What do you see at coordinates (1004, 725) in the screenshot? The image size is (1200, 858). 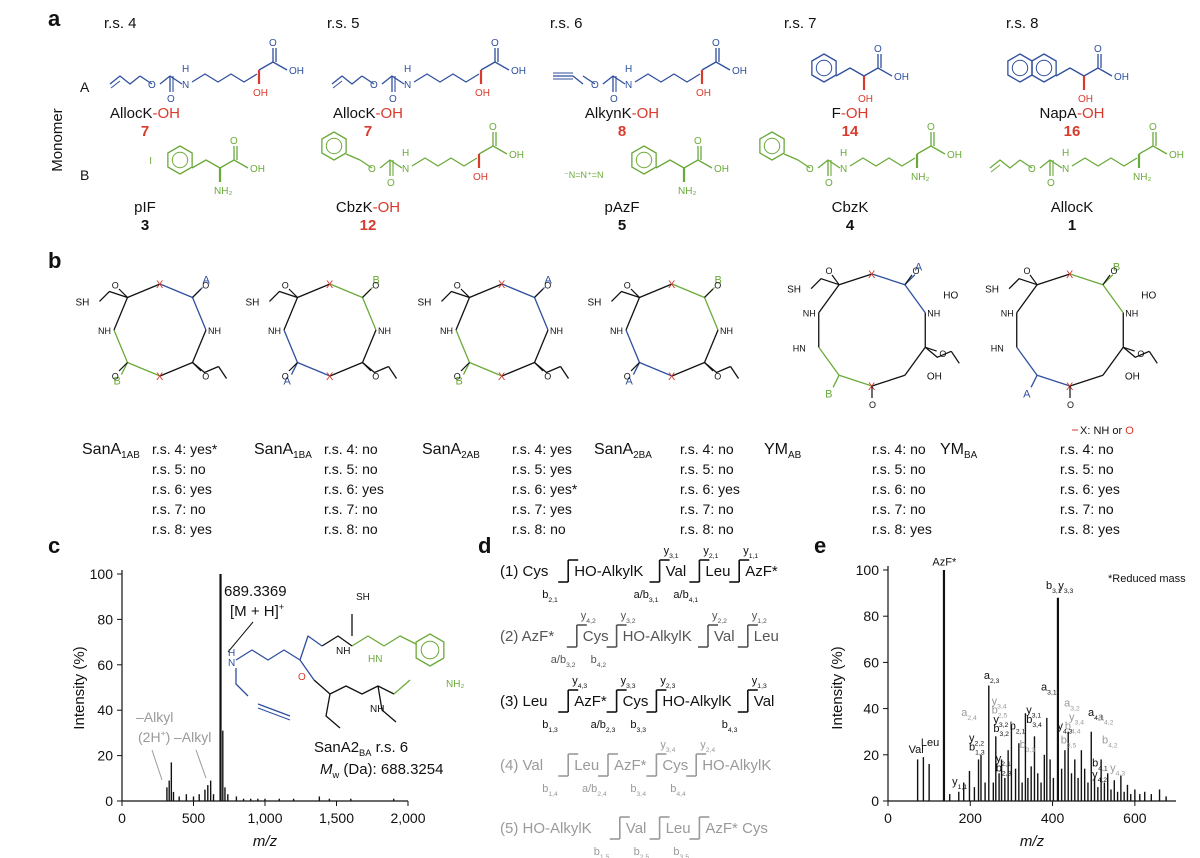 I see `label-part: 3,2` at bounding box center [1004, 725].